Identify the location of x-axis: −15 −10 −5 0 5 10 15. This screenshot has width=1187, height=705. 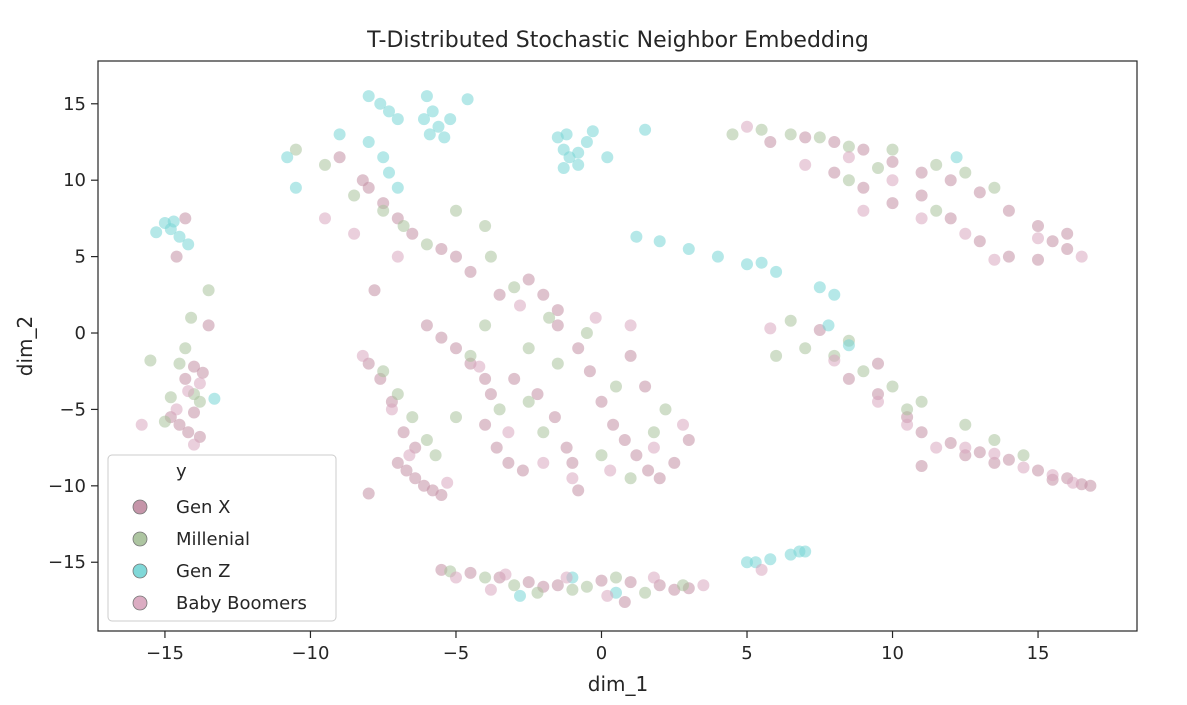
(598, 647).